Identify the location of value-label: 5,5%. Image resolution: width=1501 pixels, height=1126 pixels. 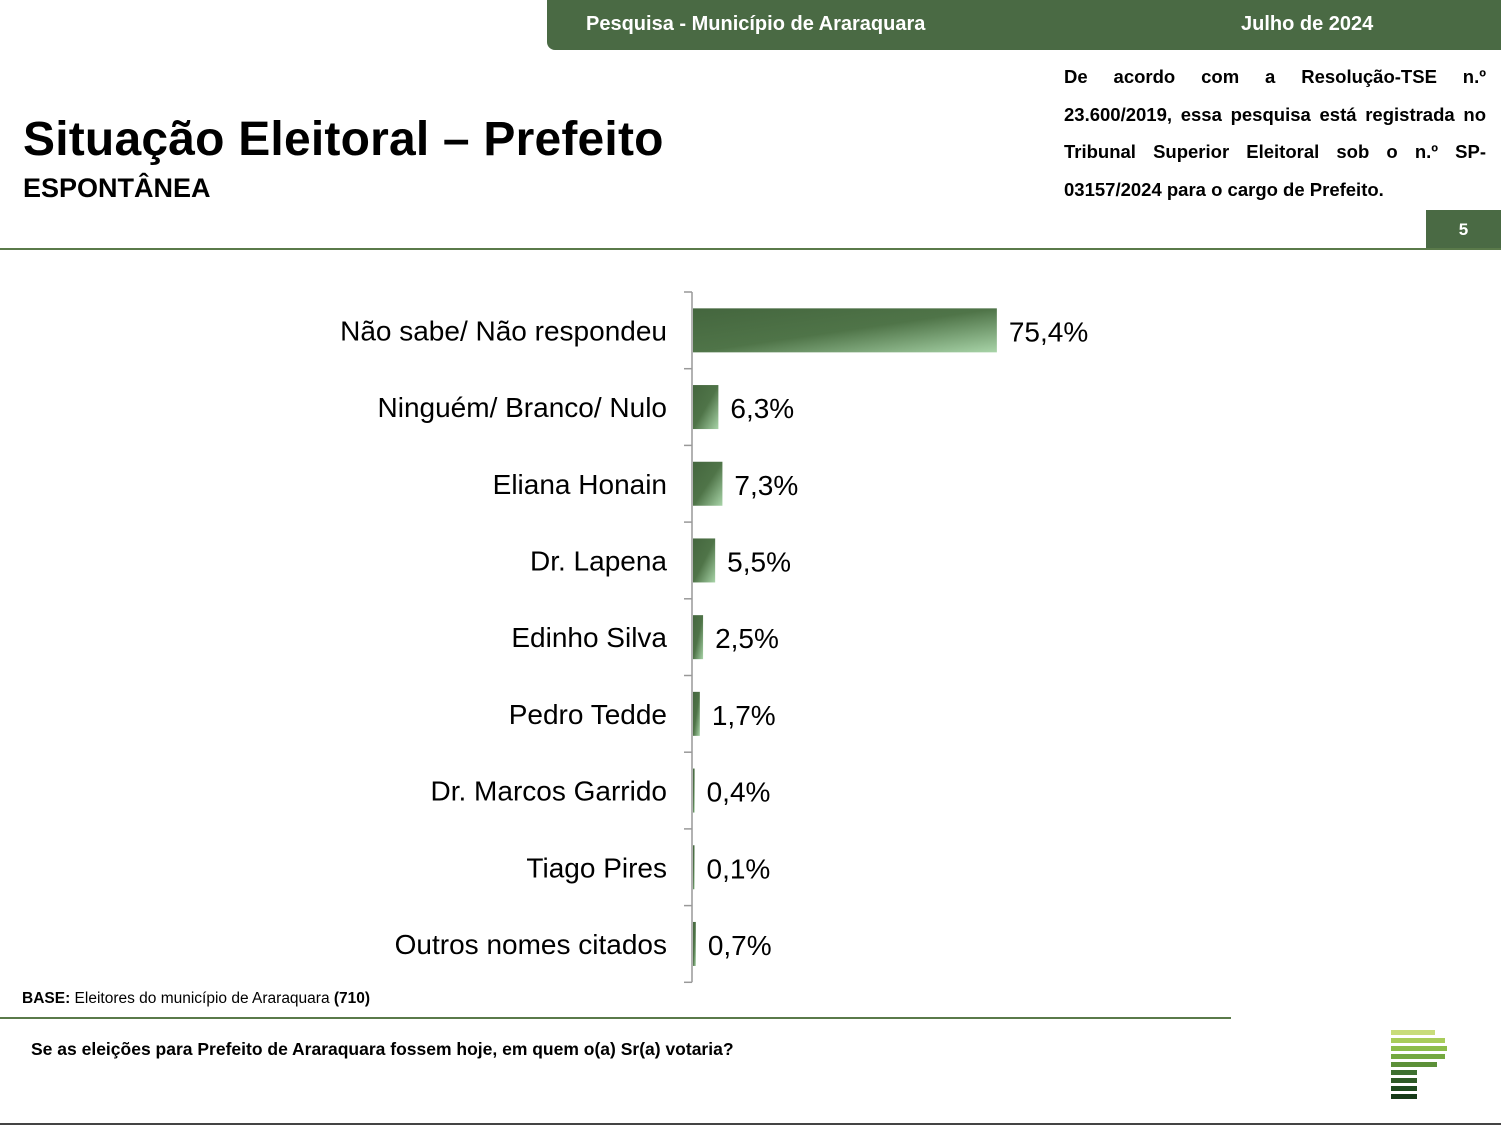
(759, 561).